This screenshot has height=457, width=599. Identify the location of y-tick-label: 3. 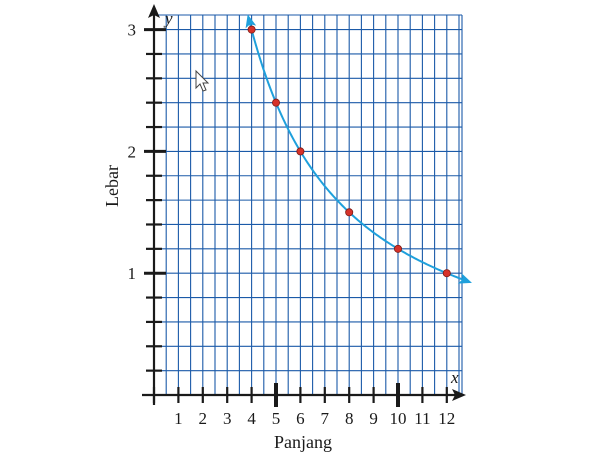
(132, 30).